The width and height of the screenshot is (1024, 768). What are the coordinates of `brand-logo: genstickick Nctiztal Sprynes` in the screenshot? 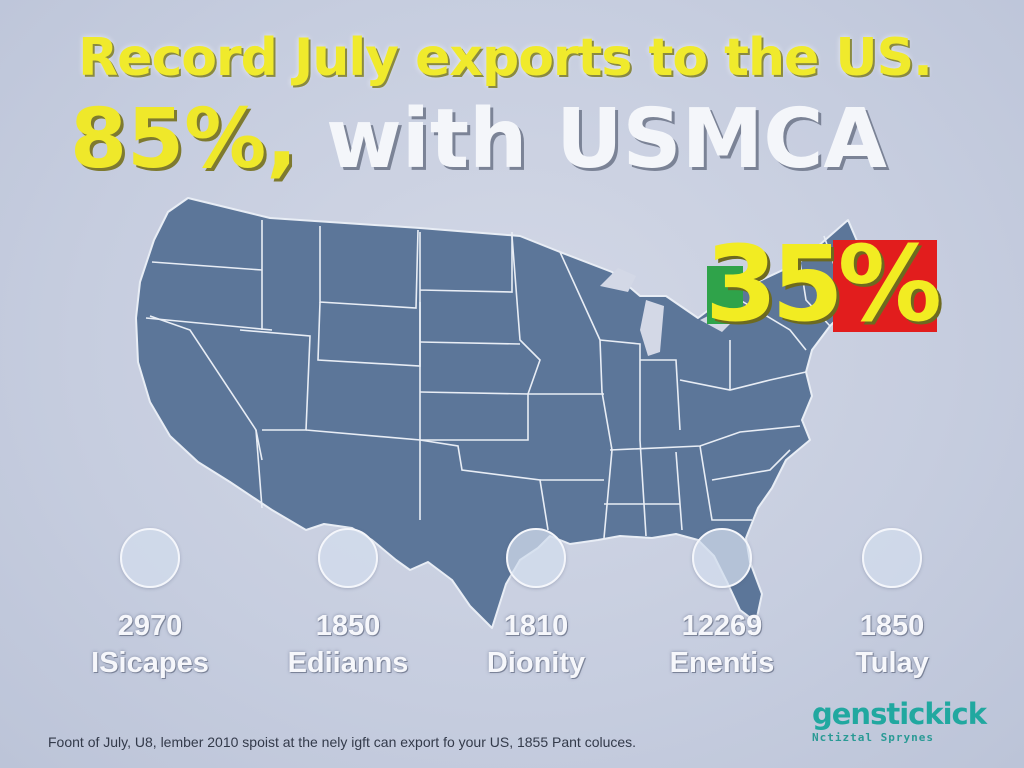 It's located at (902, 721).